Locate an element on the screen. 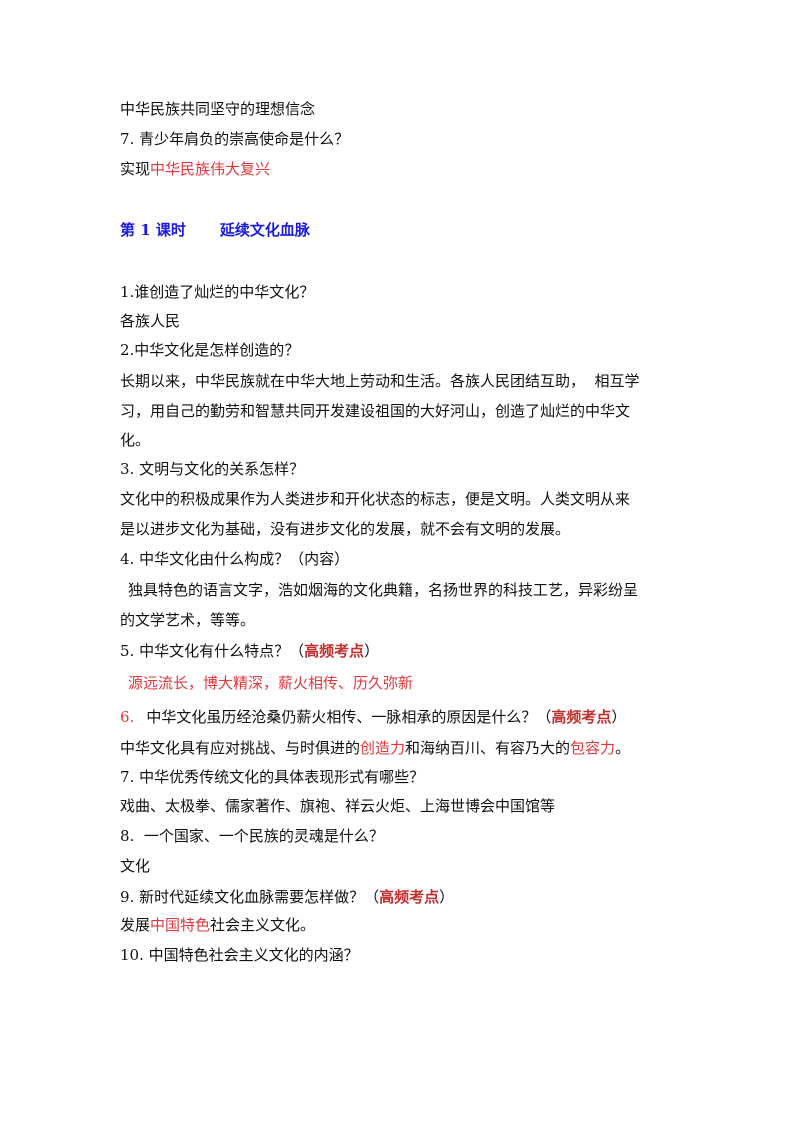  number: 6. is located at coordinates (127, 717).